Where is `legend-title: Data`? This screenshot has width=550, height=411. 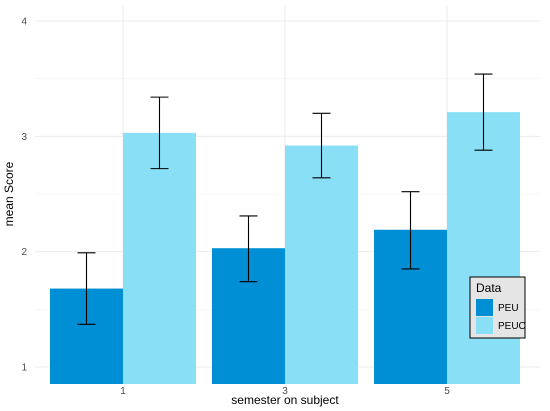 legend-title: Data is located at coordinates (489, 288).